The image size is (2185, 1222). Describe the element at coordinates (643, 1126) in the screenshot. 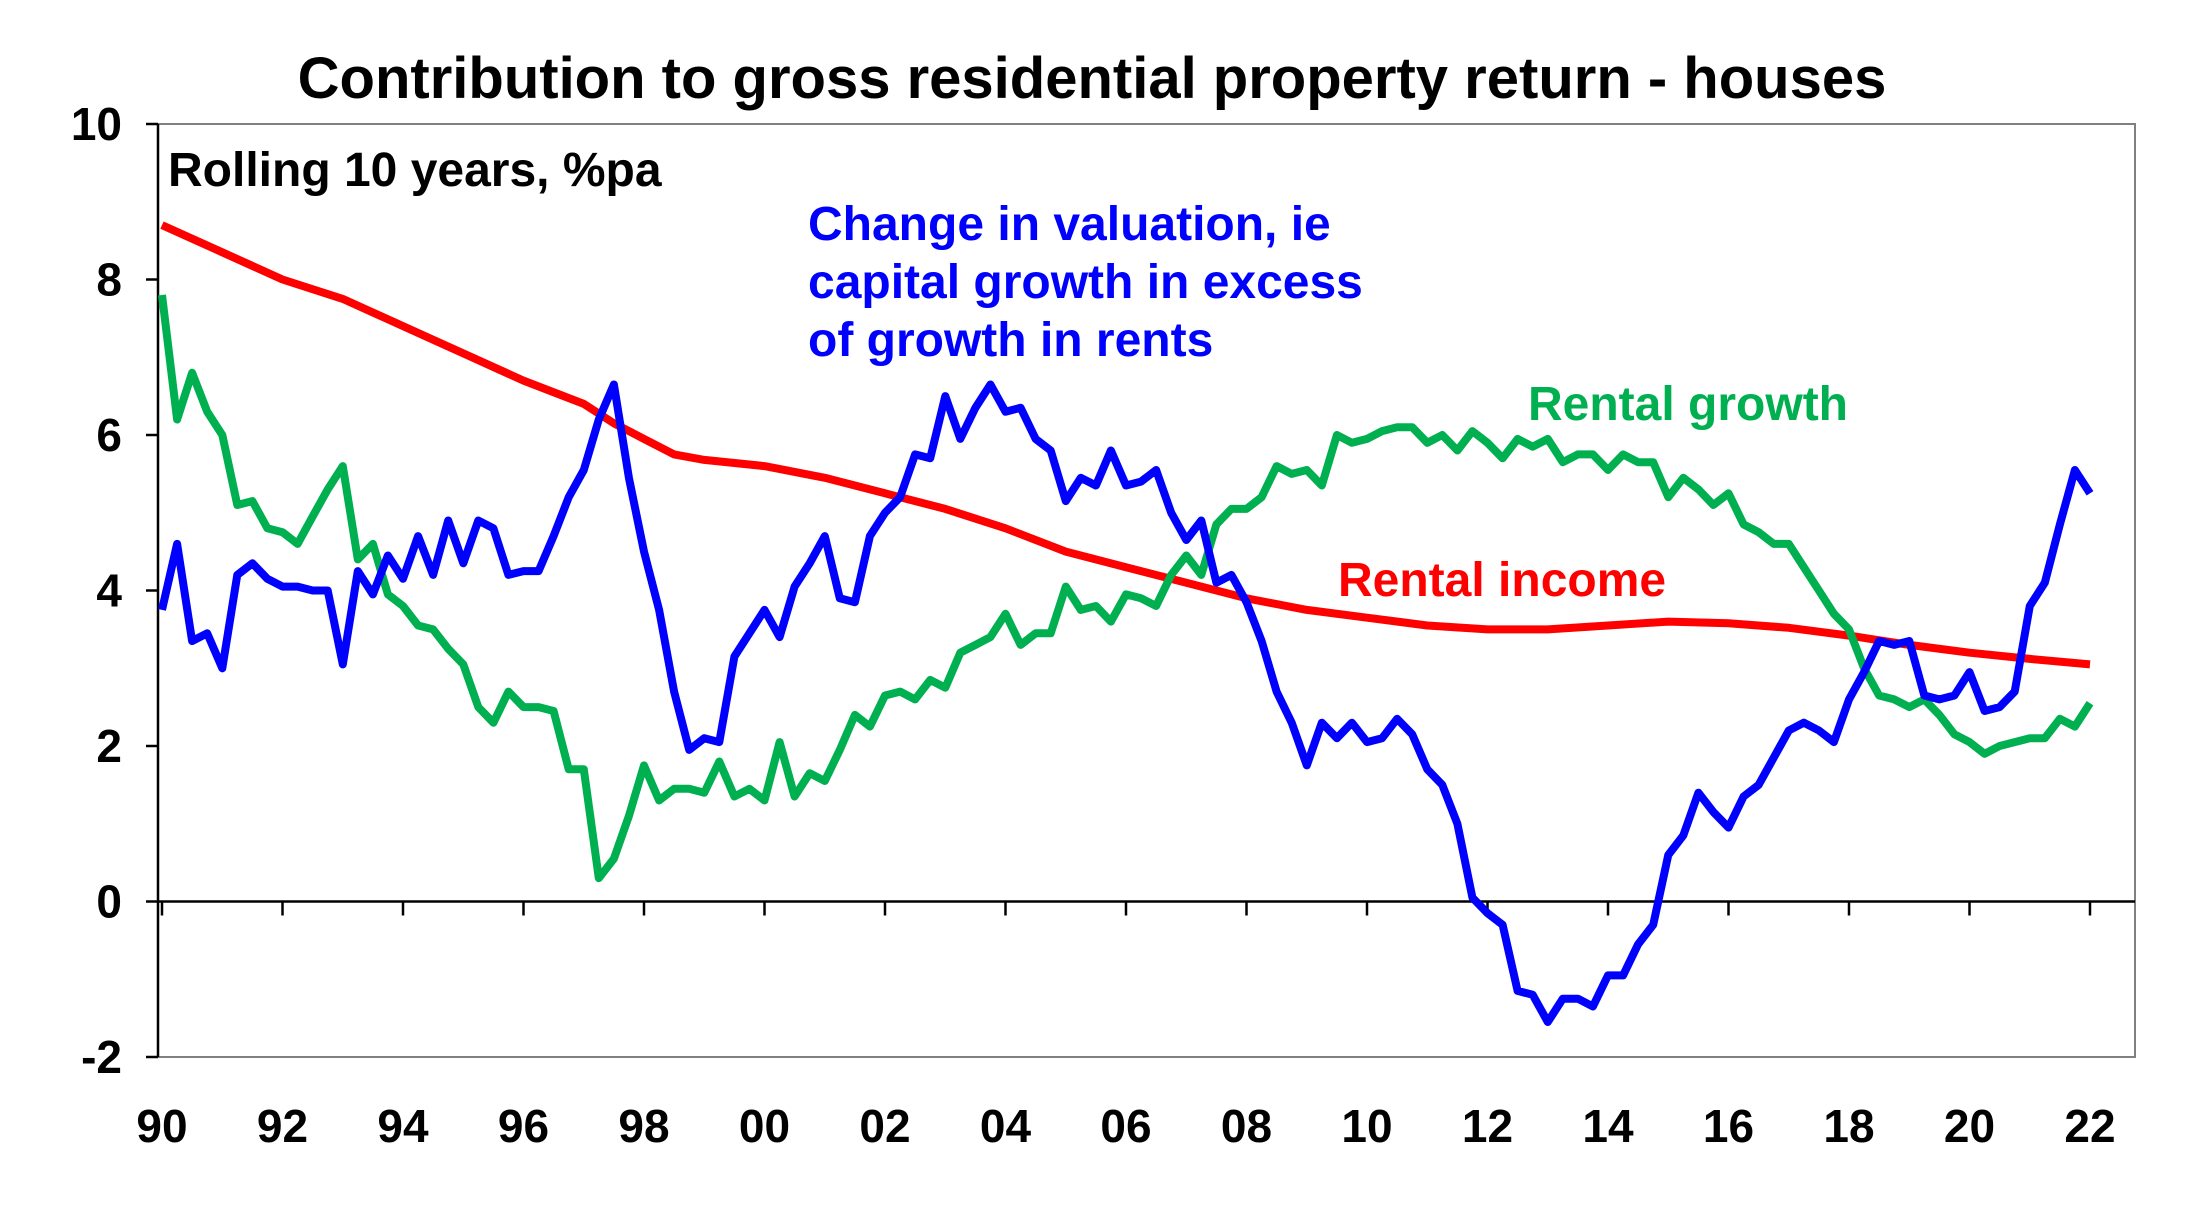

I see `x-tick-label: 98` at that location.